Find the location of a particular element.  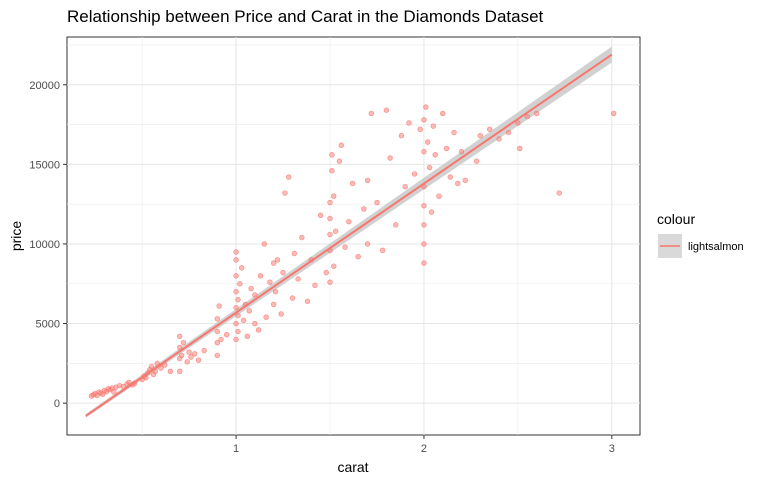

x-tick-label: 2 is located at coordinates (424, 449).